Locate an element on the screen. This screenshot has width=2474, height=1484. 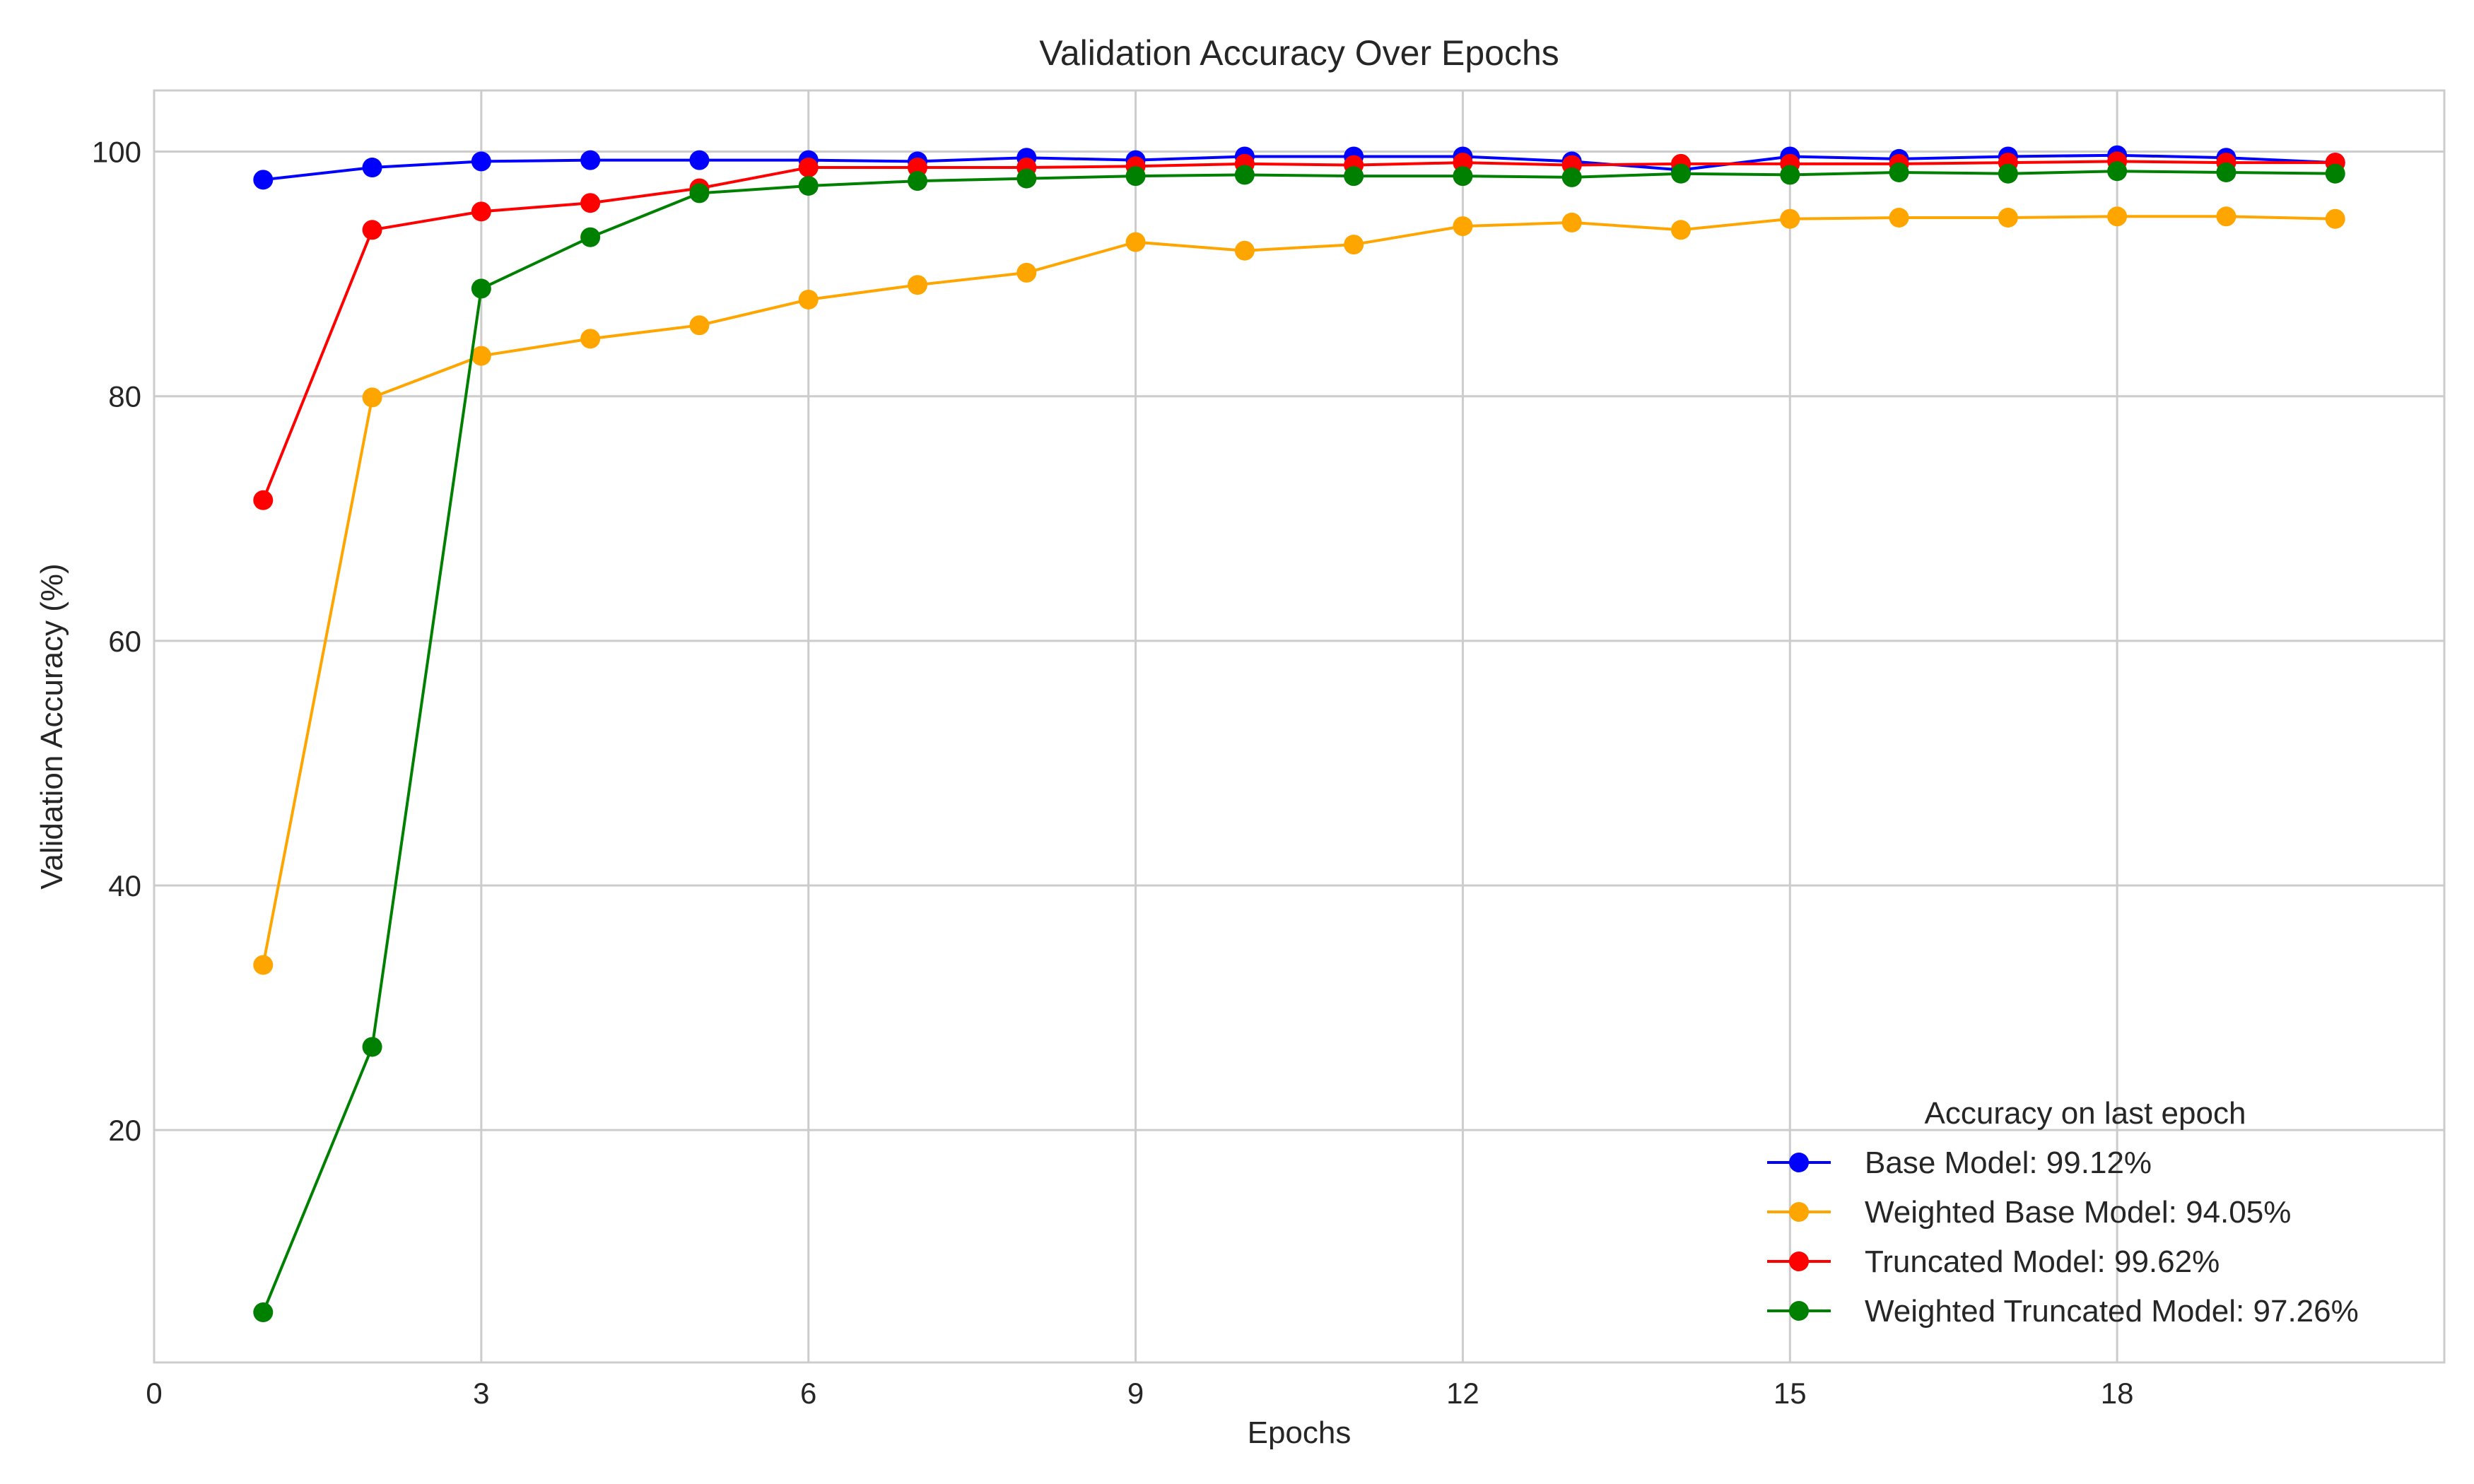
x-tick-label: 0 is located at coordinates (154, 1393).